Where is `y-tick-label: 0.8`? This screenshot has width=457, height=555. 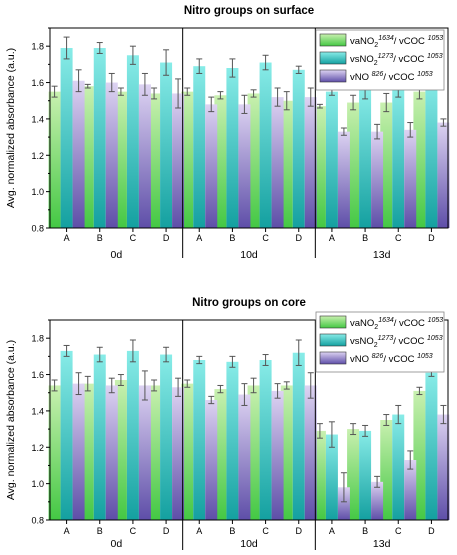 y-tick-label: 0.8 is located at coordinates (37, 521).